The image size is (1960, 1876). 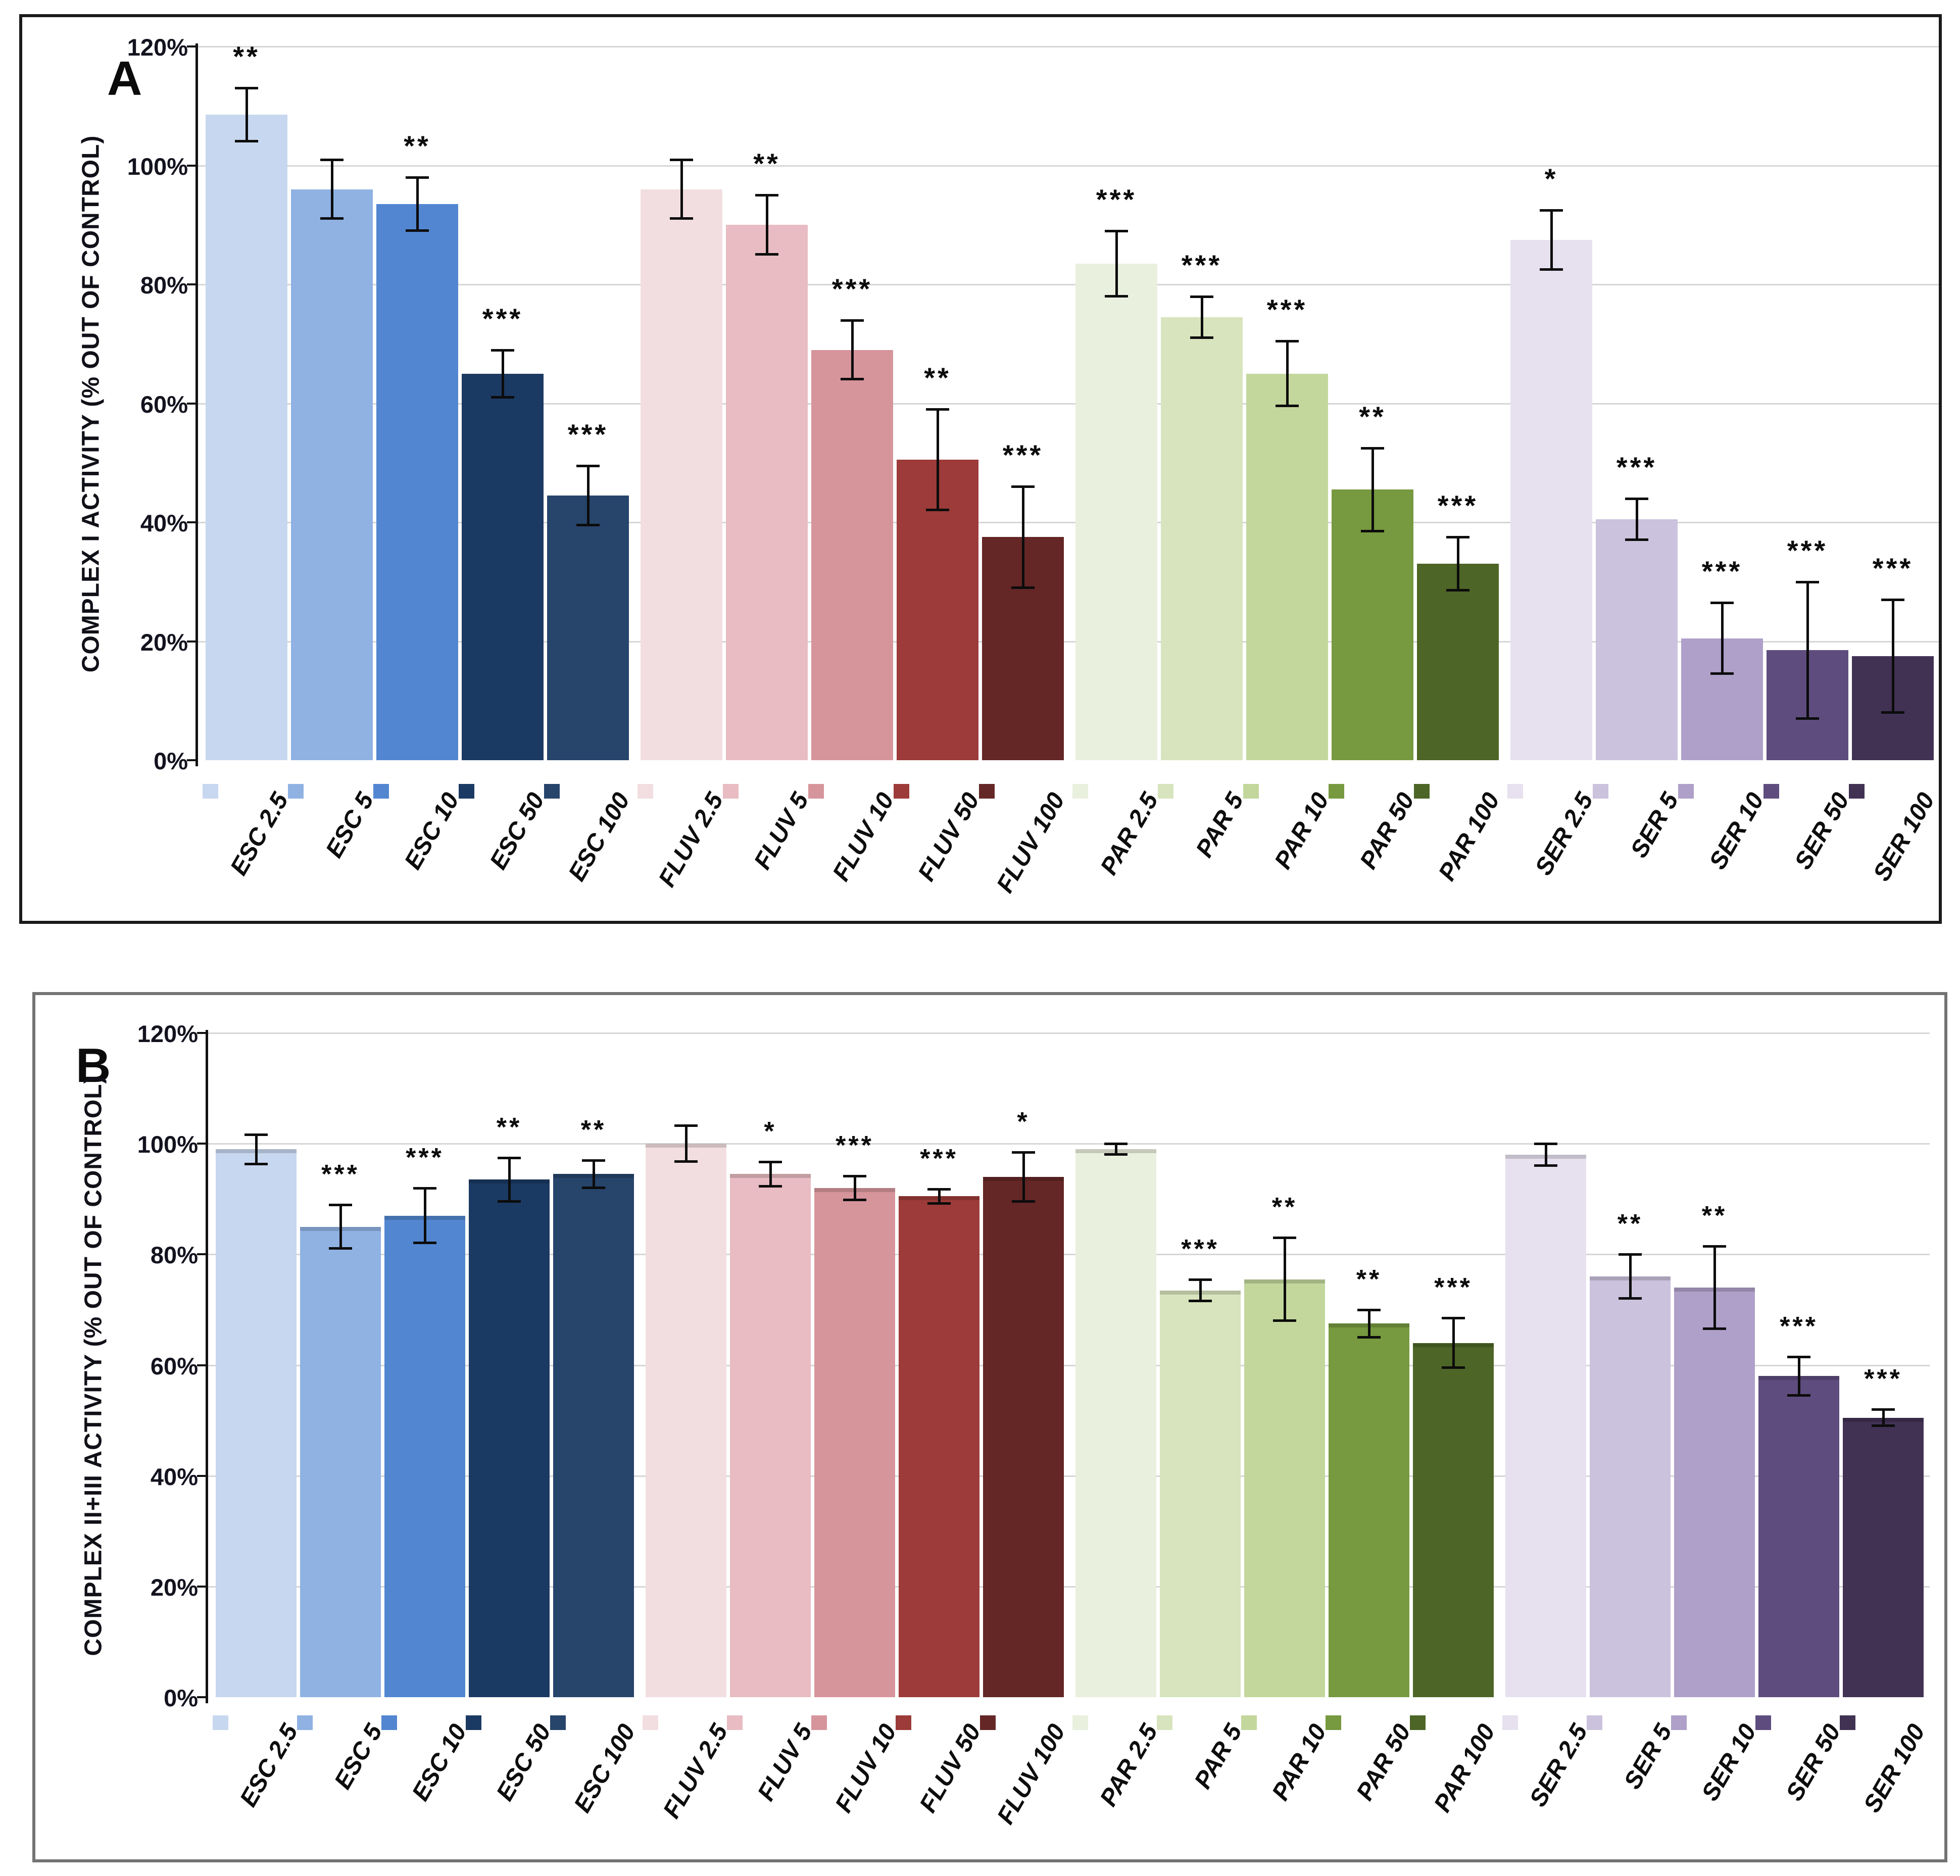 I want to click on significance-a-esc-100: ***, so click(x=588, y=434).